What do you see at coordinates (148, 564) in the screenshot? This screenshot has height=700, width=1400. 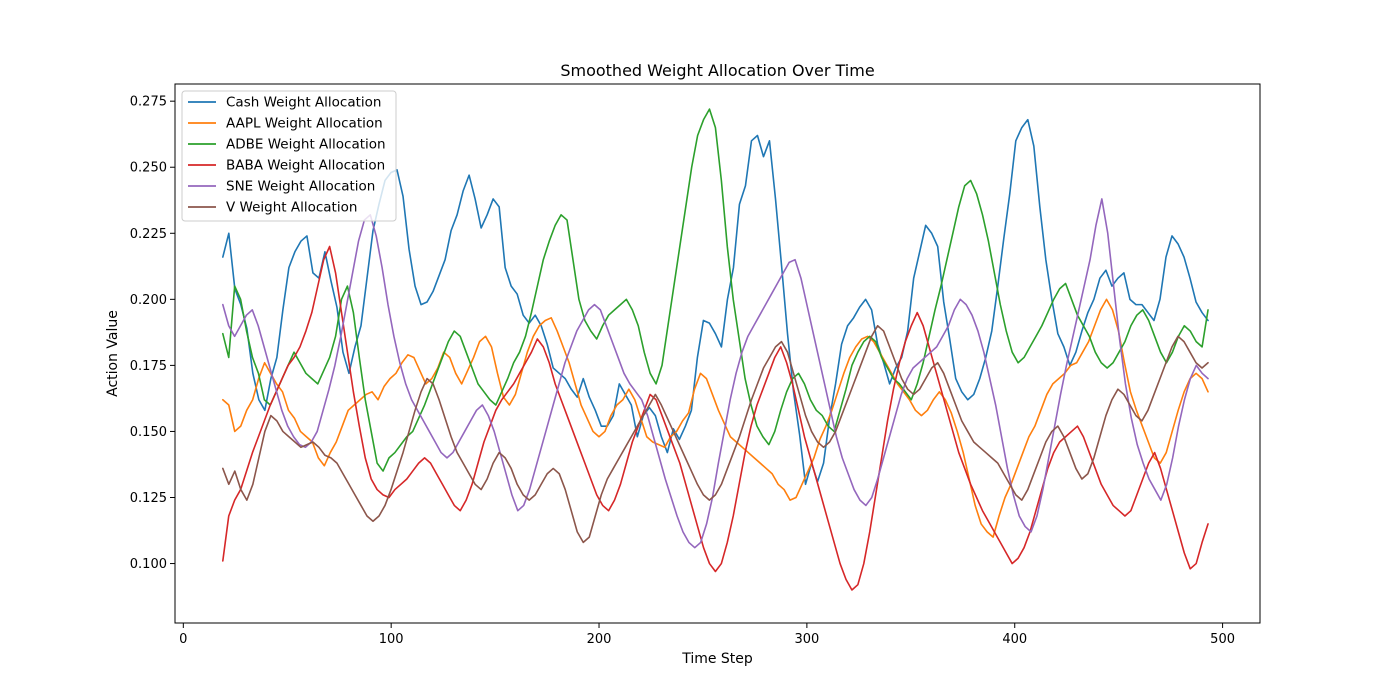 I see `y-tick-label-0: 0.100` at bounding box center [148, 564].